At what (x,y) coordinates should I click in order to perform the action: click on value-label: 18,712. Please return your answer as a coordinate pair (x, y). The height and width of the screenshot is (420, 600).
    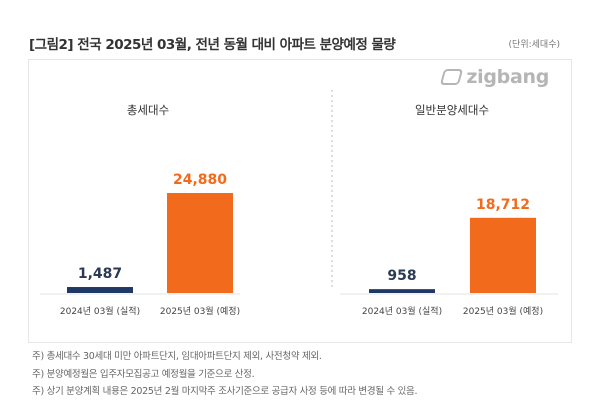
    Looking at the image, I should click on (503, 205).